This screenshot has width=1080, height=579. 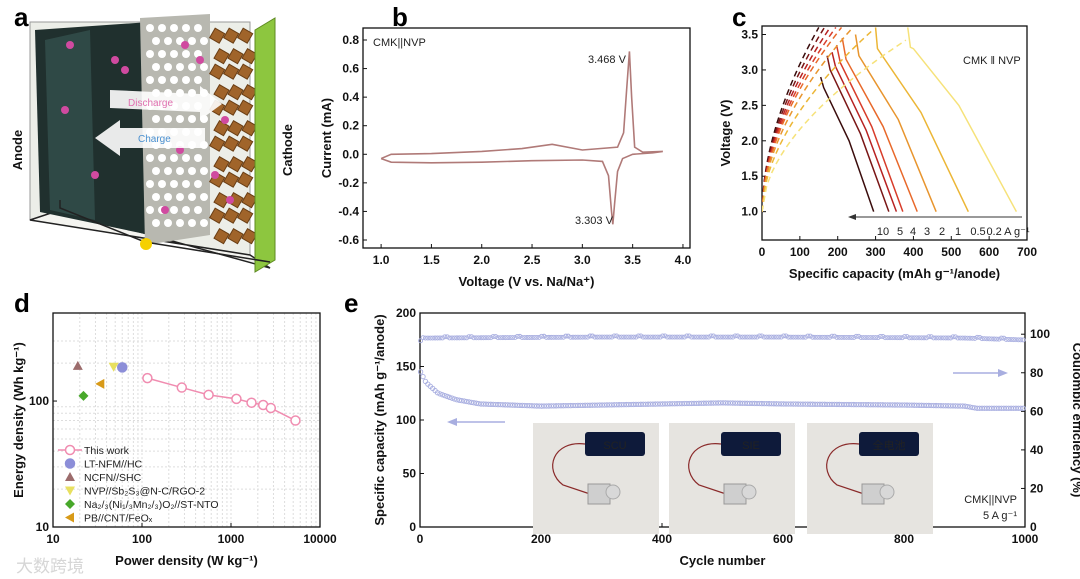 I want to click on y2-tick-label: 60, so click(x=1037, y=411).